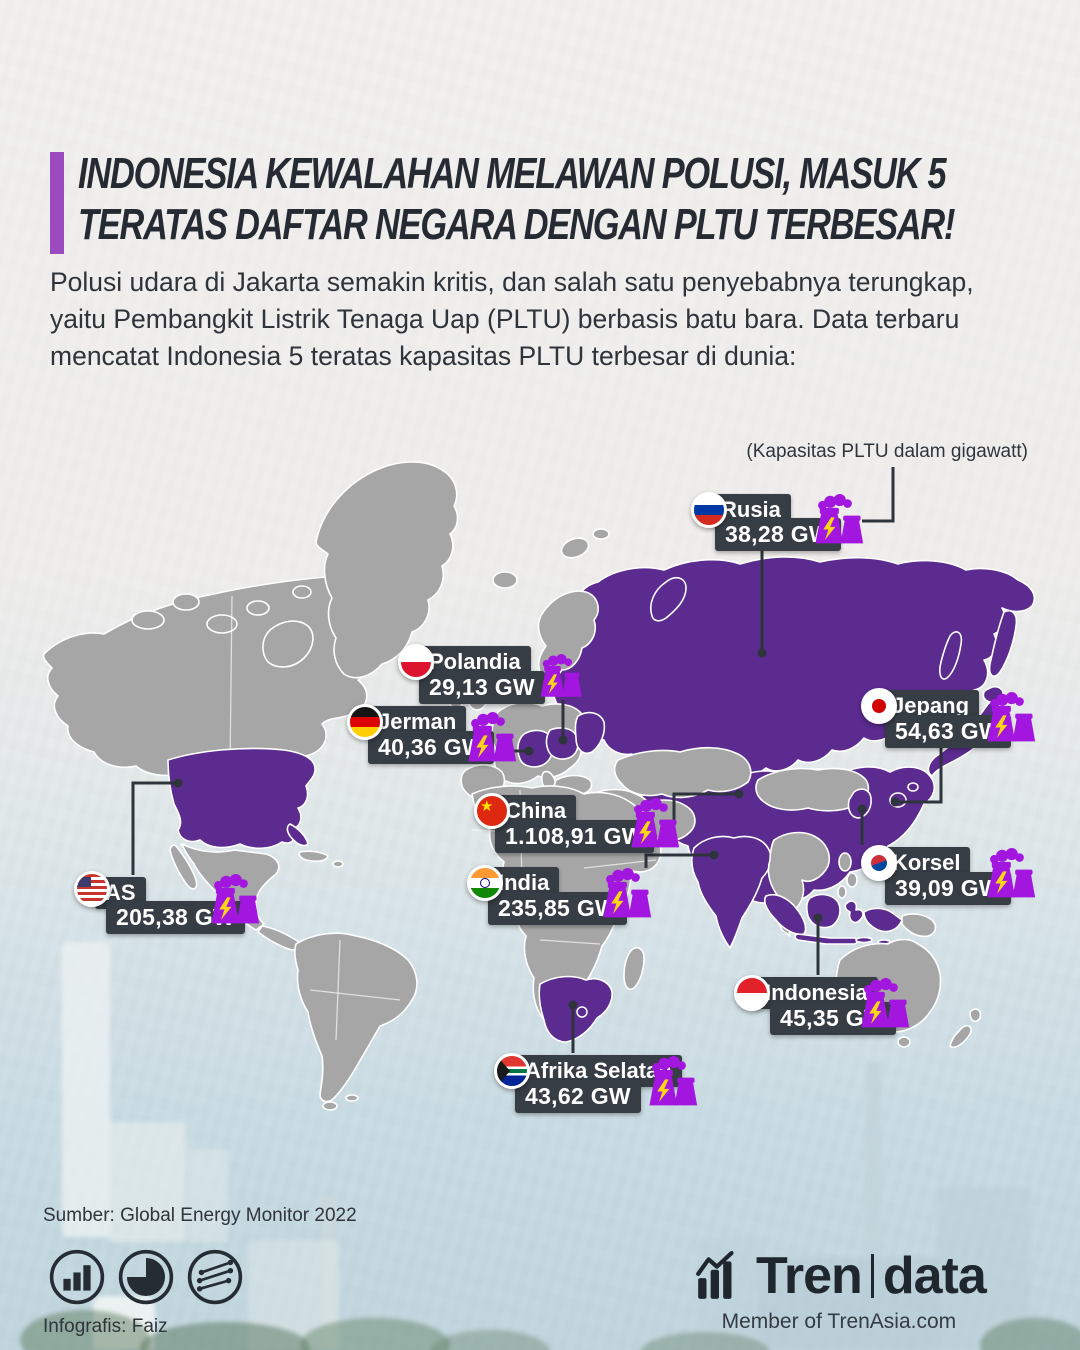 The width and height of the screenshot is (1080, 1350). Describe the element at coordinates (365, 722) in the screenshot. I see `flag-germany-icon` at that location.